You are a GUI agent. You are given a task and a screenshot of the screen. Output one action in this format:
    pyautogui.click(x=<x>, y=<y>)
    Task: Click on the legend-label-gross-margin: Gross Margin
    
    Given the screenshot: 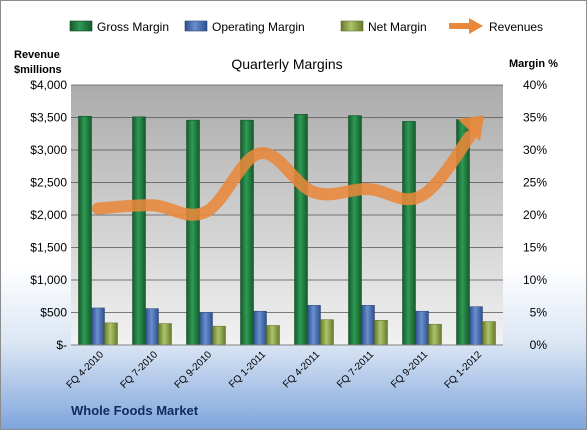 What is the action you would take?
    pyautogui.click(x=133, y=27)
    